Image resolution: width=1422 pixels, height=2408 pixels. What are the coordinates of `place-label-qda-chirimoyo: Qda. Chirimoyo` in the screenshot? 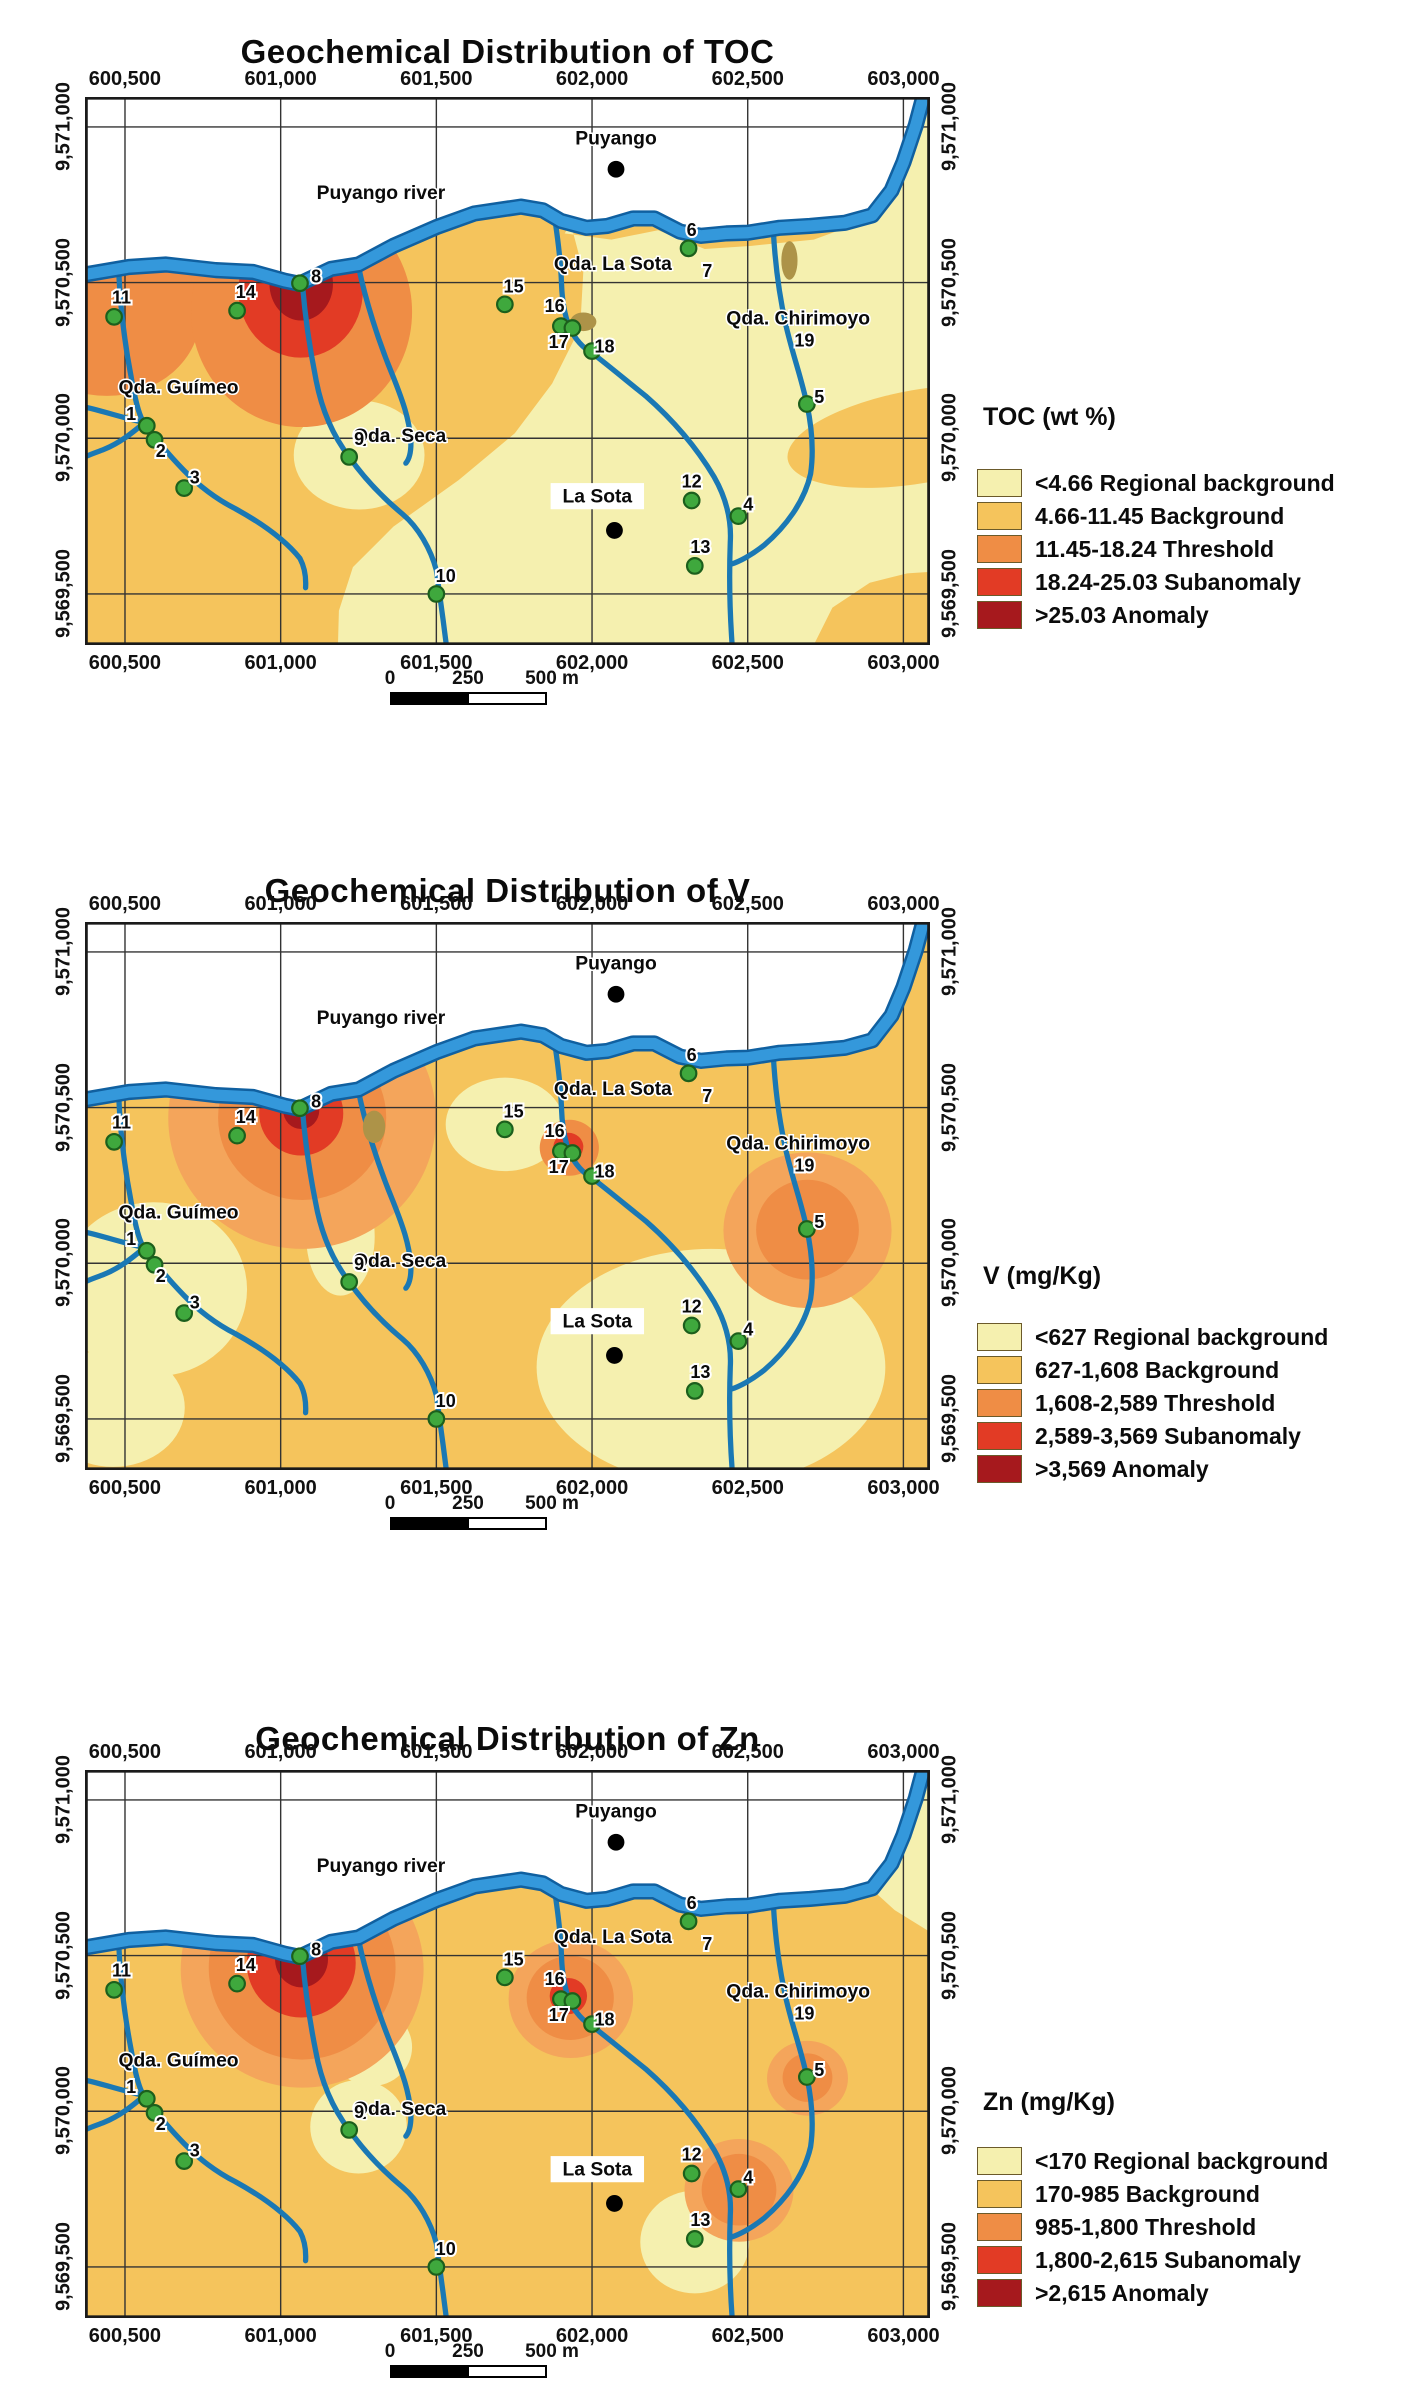 It's located at (798, 318).